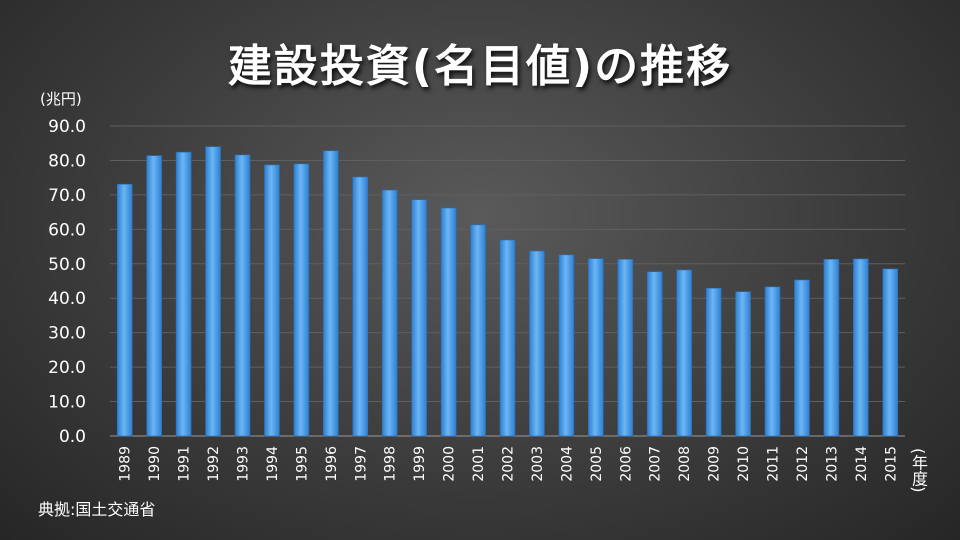 This screenshot has height=540, width=960. What do you see at coordinates (61, 99) in the screenshot?
I see `y-axis-unit-label: (兆円)` at bounding box center [61, 99].